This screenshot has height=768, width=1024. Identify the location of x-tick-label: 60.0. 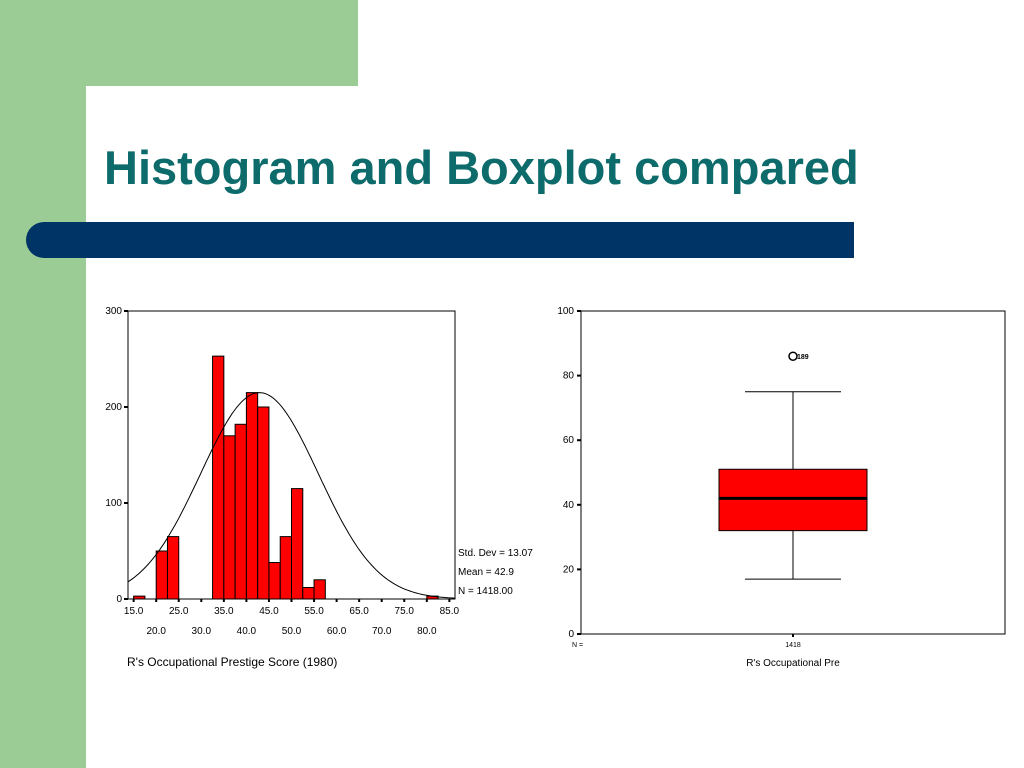
(337, 631).